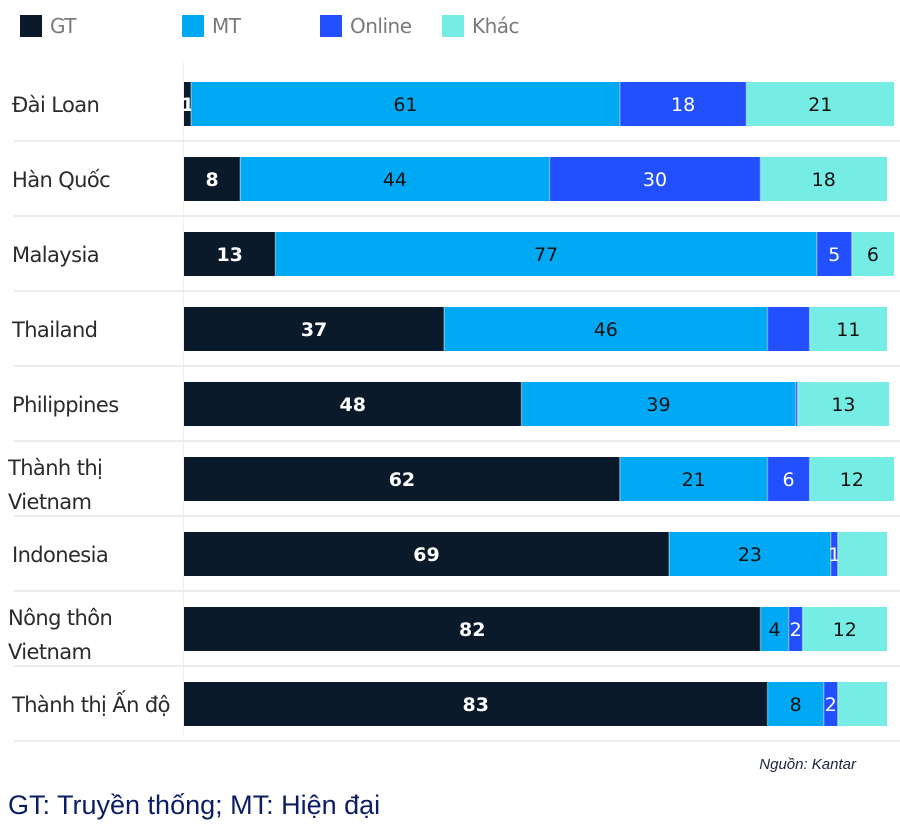  I want to click on category-label: Thailand, so click(54, 330).